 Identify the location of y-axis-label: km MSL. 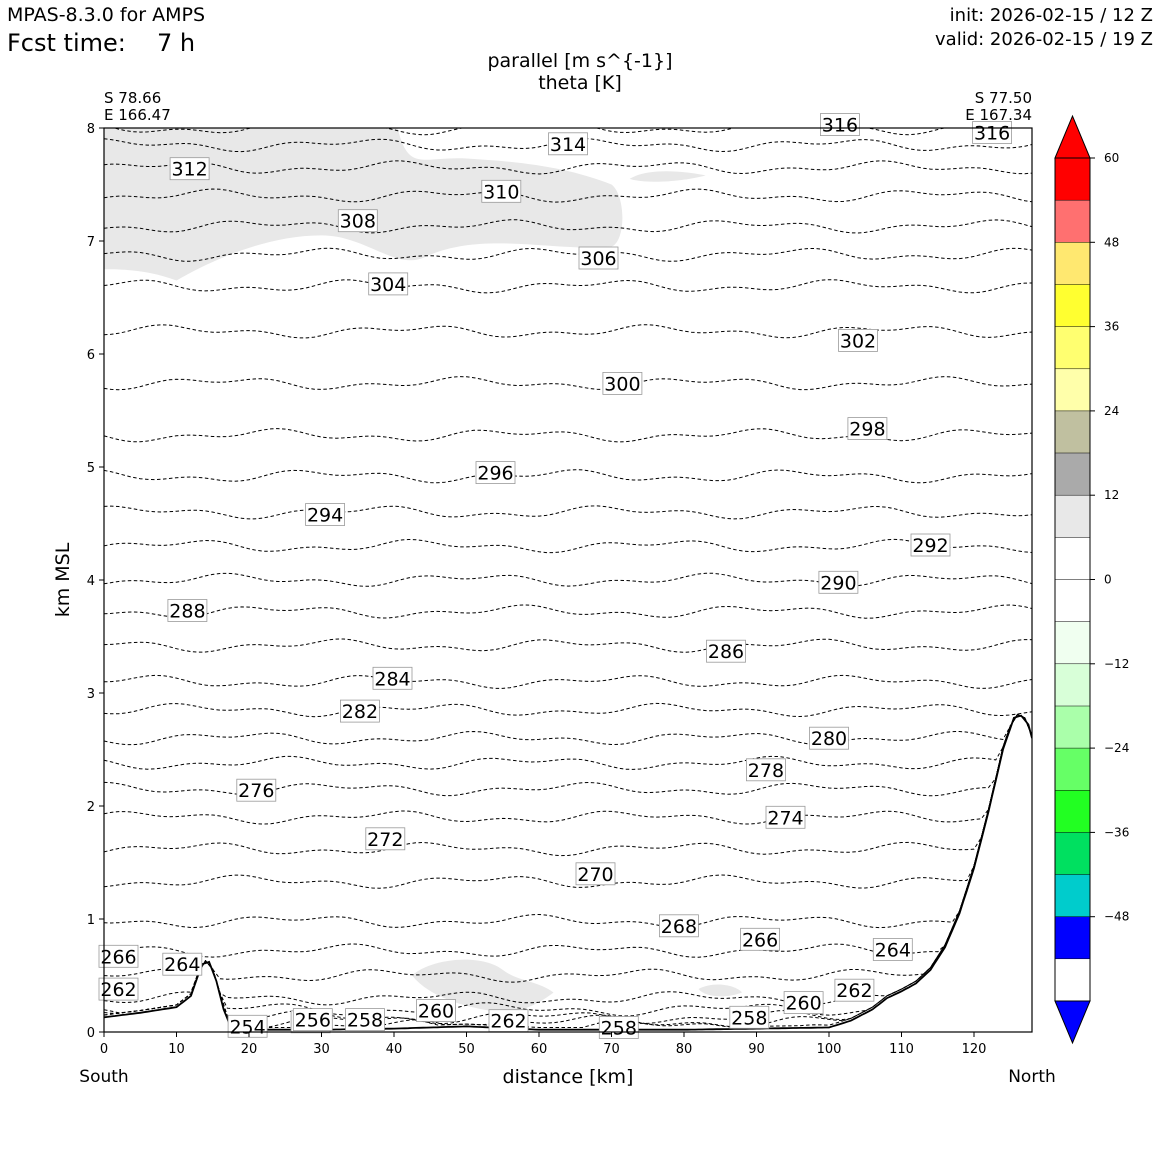
(63, 579).